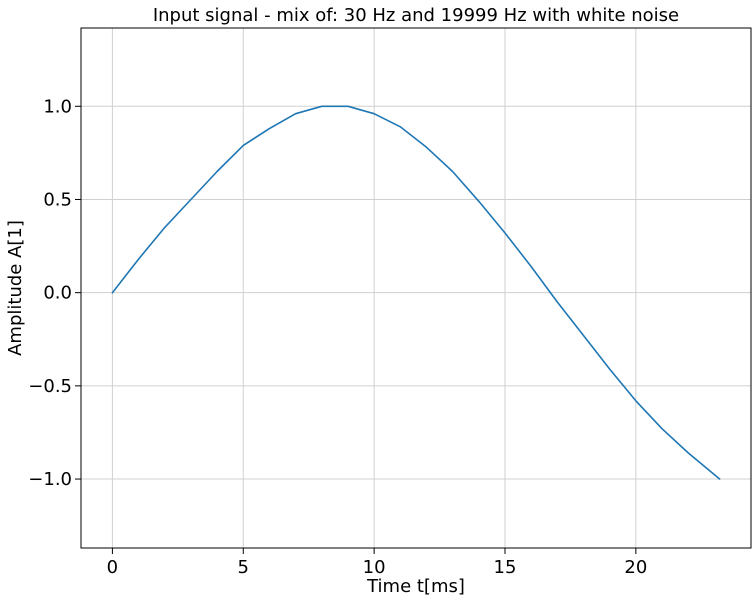 The width and height of the screenshot is (756, 603). What do you see at coordinates (57, 293) in the screenshot?
I see `y-tick-label: 0.0` at bounding box center [57, 293].